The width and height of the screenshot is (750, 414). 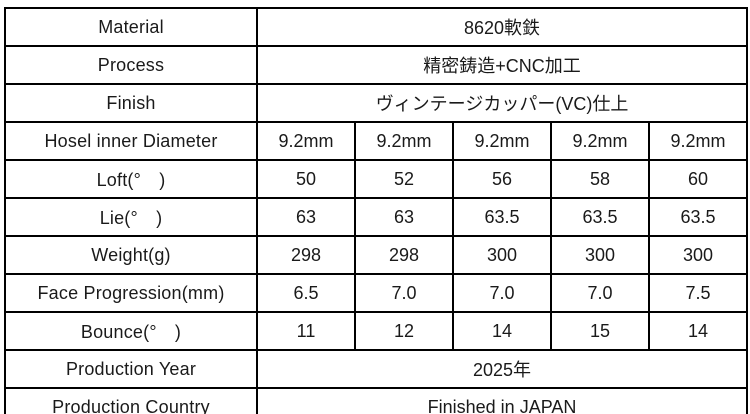 What do you see at coordinates (600, 141) in the screenshot?
I see `cell-hosel-4: 9.2mm` at bounding box center [600, 141].